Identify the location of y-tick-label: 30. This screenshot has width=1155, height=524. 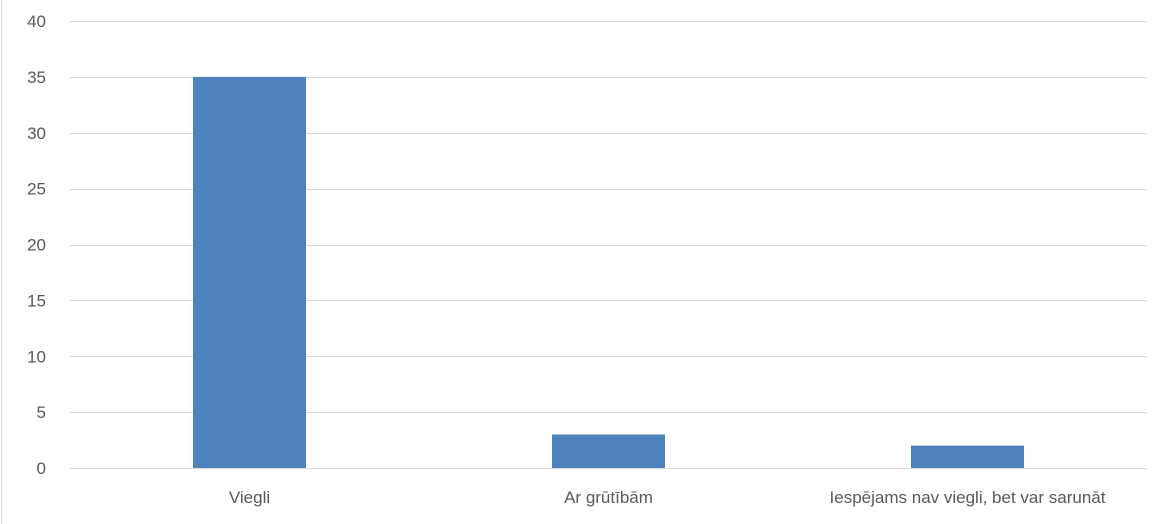
(36, 133).